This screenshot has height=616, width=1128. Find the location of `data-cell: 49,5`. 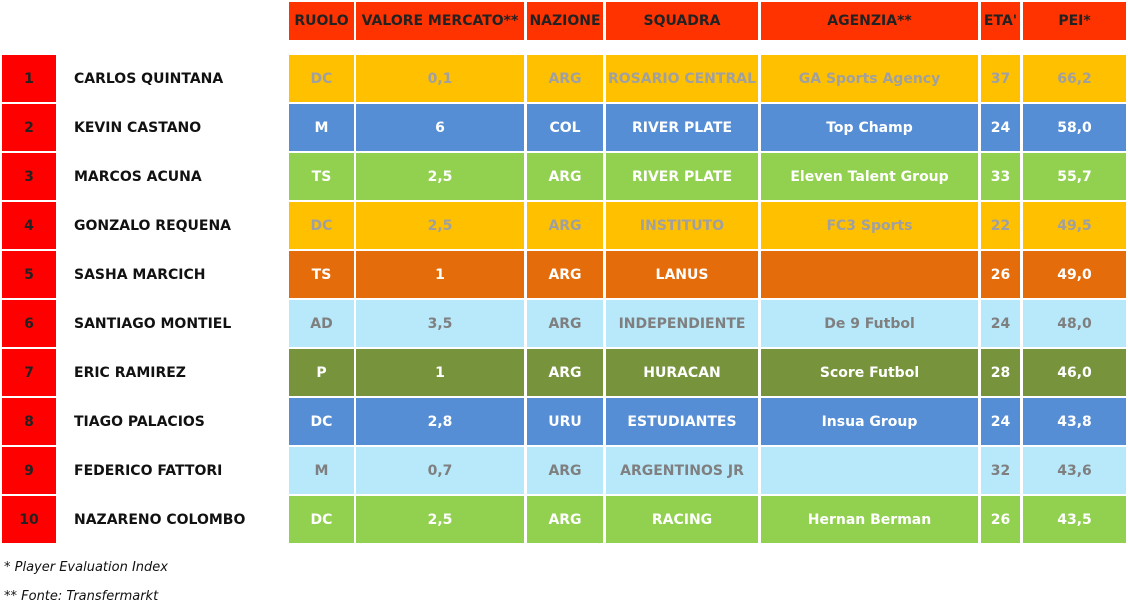

data-cell: 49,5 is located at coordinates (1074, 225).